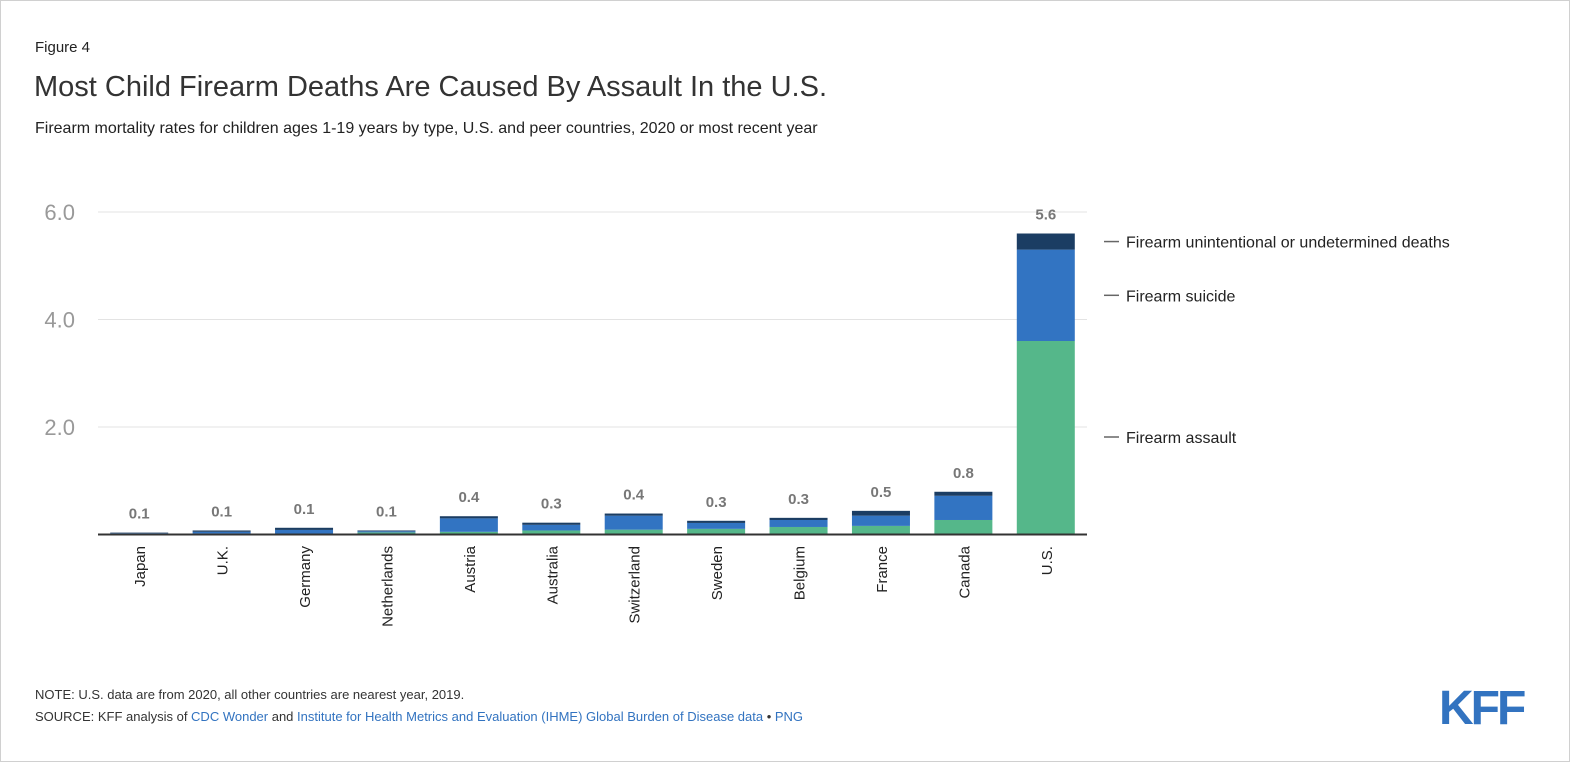 The width and height of the screenshot is (1572, 764). I want to click on y-tick-label: 6.0, so click(59, 212).